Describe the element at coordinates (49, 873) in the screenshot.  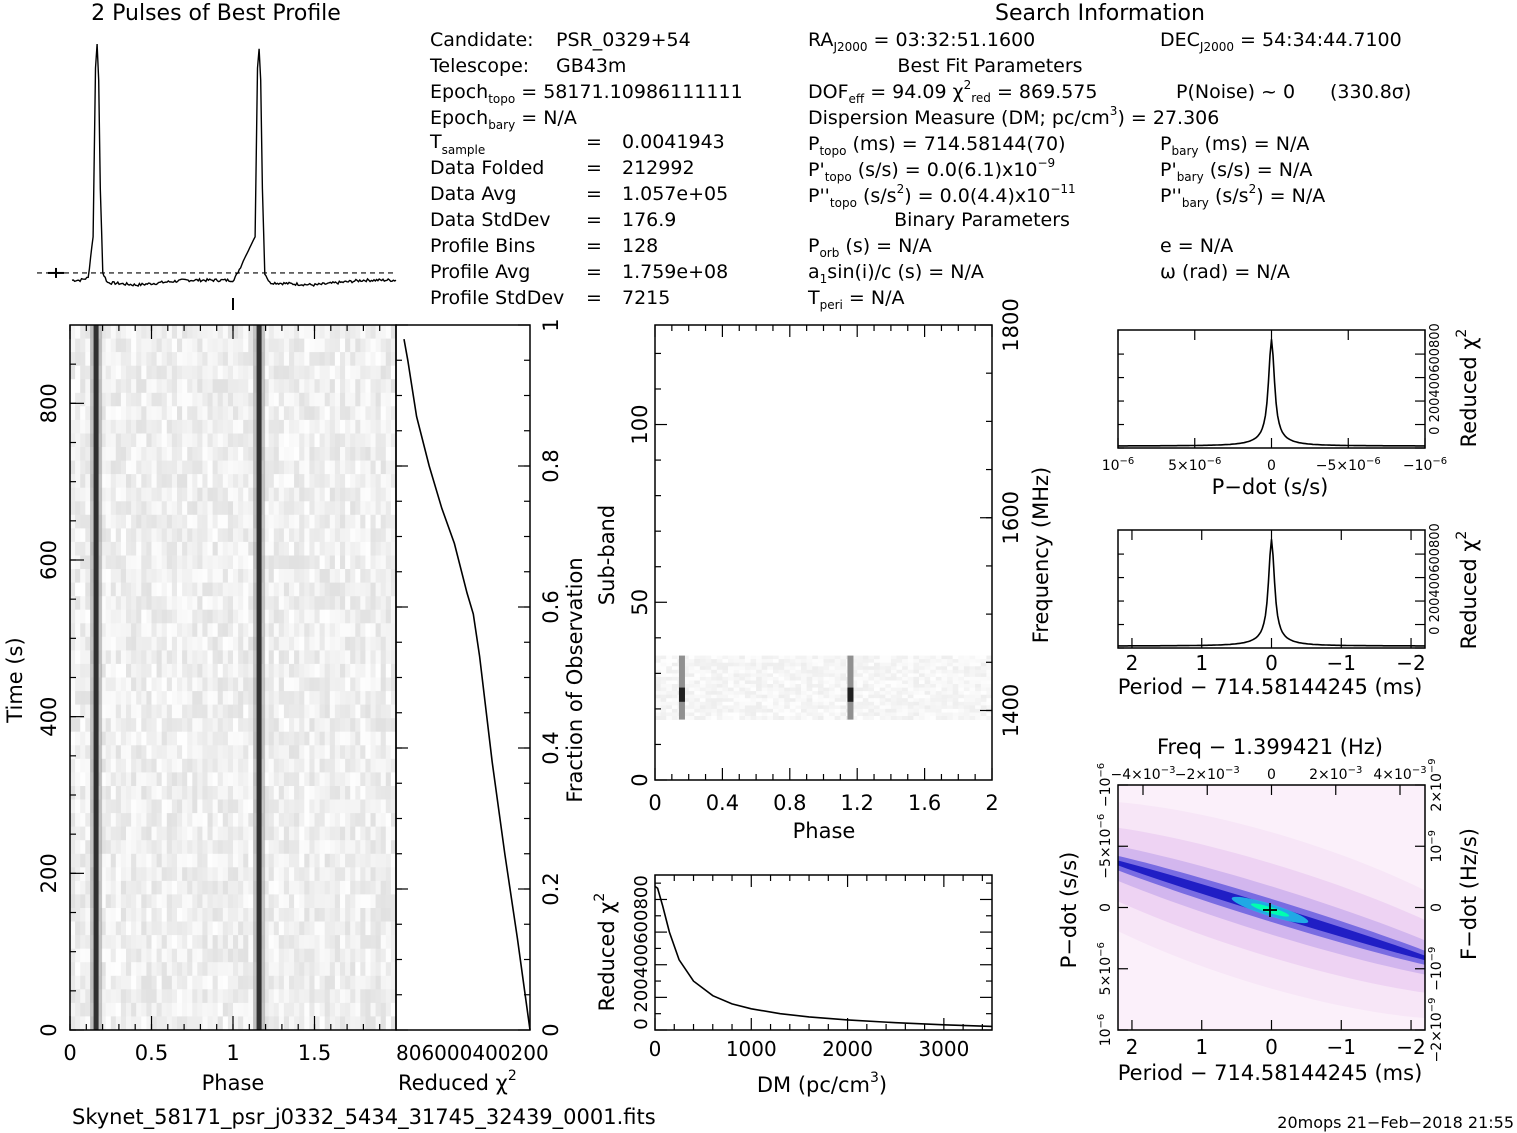
I see `tp-ytick-label: 200` at that location.